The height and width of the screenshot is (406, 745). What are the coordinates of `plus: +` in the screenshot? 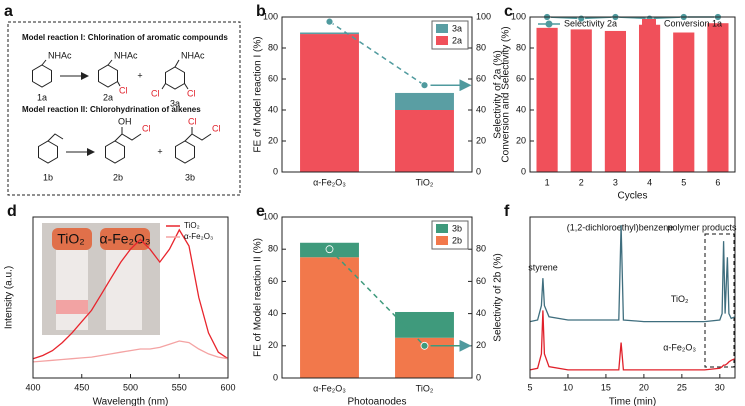 It's located at (139, 75).